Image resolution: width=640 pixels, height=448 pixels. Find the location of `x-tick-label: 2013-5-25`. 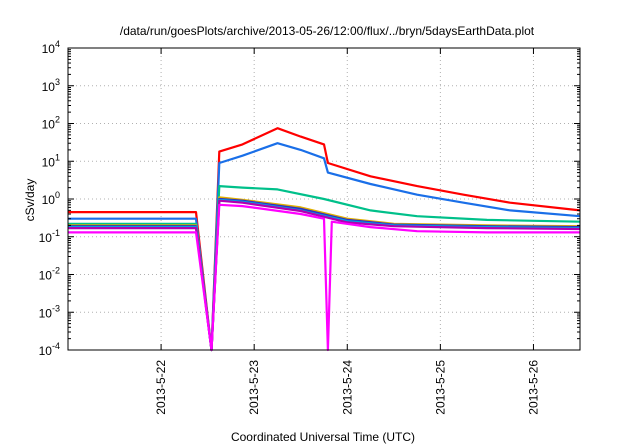

x-tick-label: 2013-5-25 is located at coordinates (440, 387).